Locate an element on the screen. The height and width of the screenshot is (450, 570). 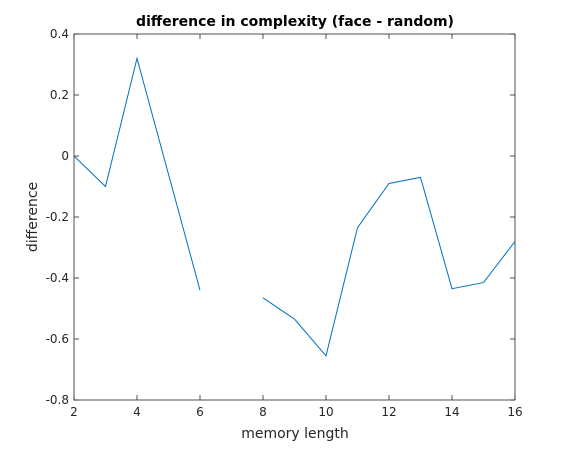
x-tick-label: 4 is located at coordinates (137, 412).